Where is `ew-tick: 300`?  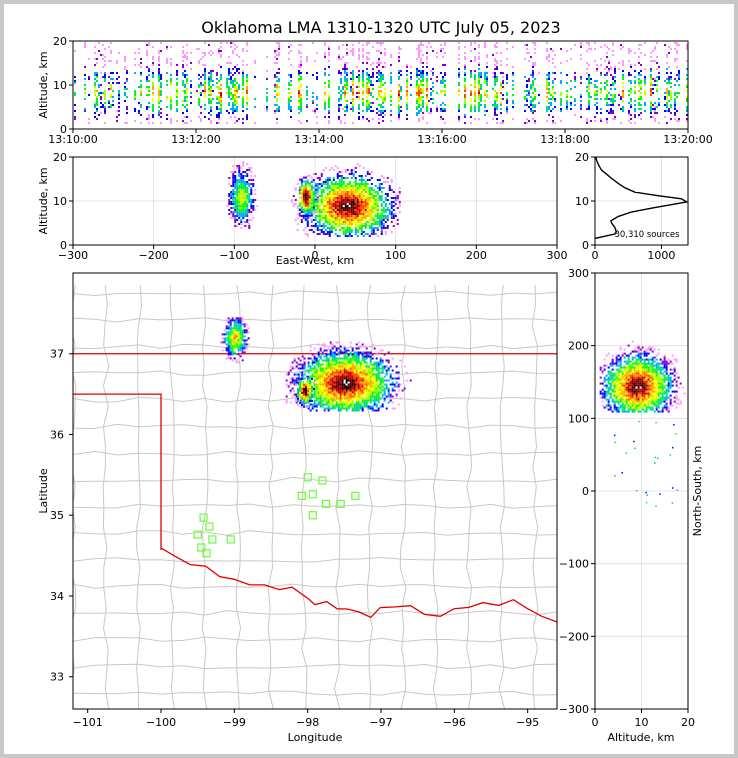
ew-tick: 300 is located at coordinates (557, 255).